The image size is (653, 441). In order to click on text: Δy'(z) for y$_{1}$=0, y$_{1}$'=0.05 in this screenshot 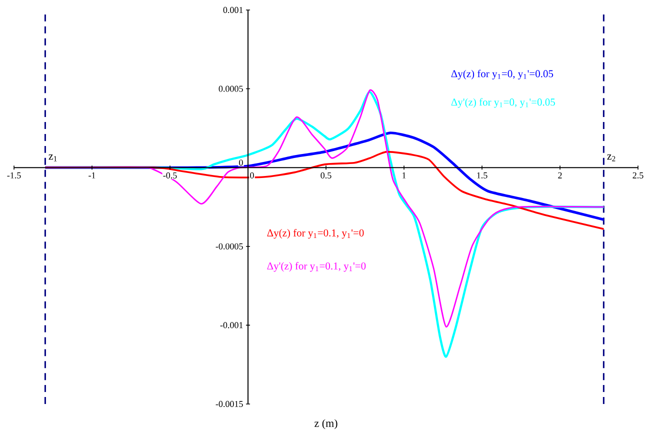, I will do `click(503, 103)`.